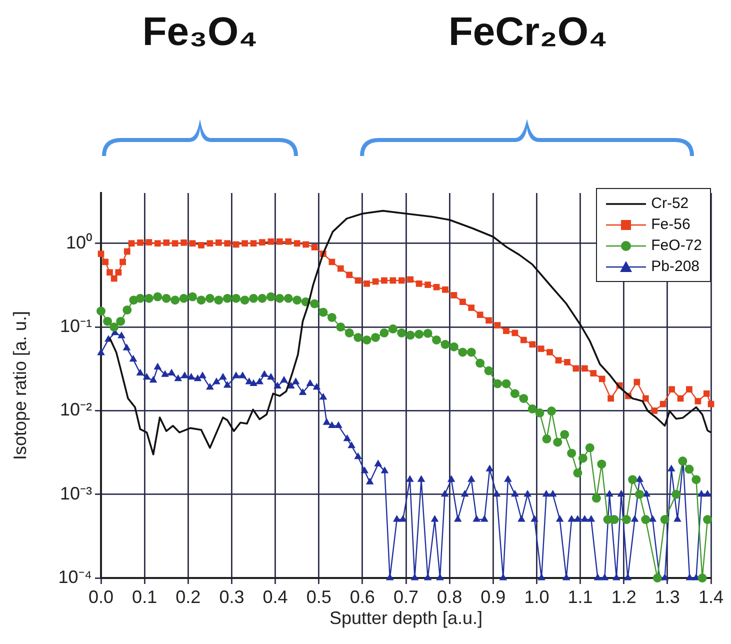 This screenshot has width=731, height=644. Describe the element at coordinates (623, 596) in the screenshot. I see `x-tick-label: 1.2` at that location.